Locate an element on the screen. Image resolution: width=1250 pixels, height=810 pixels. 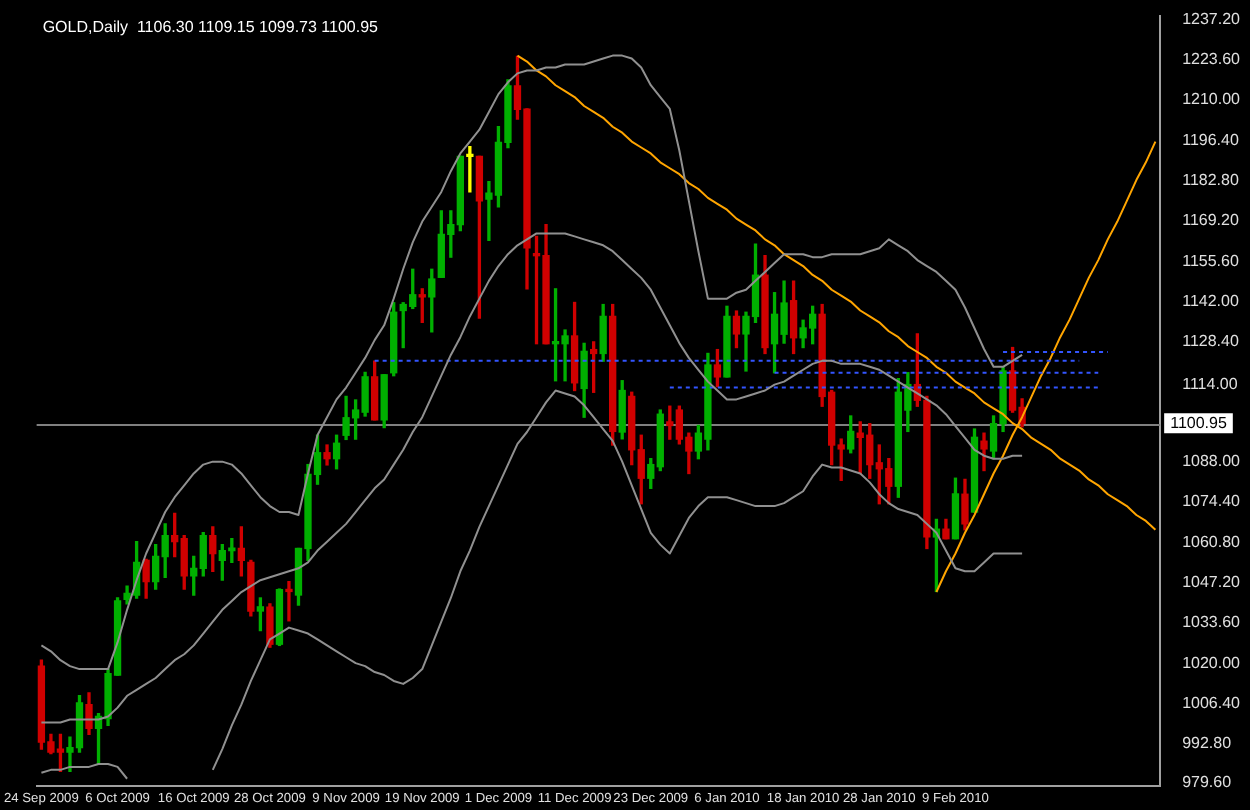
y-tick-label: 1074.40 is located at coordinates (1212, 501).